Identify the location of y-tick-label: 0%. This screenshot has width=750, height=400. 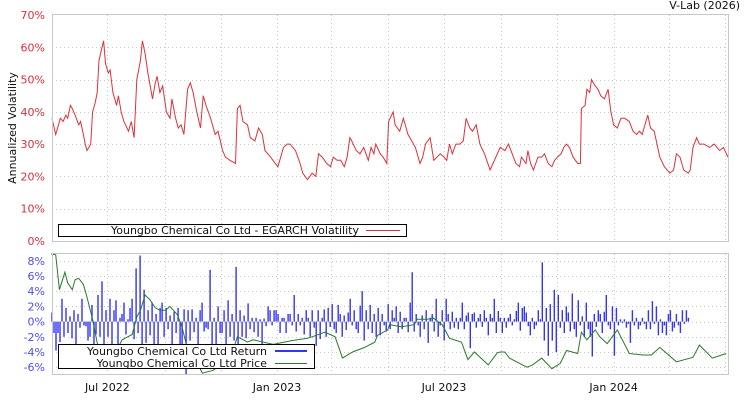
(36, 322).